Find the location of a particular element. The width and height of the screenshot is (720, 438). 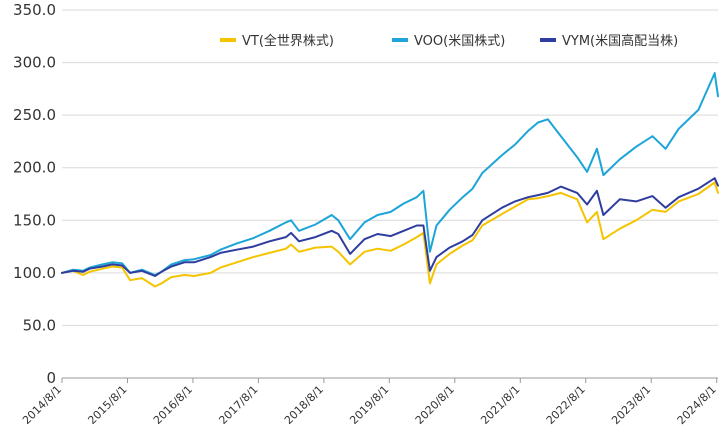

x-tick-label: 2019/8/1 is located at coordinates (369, 405).